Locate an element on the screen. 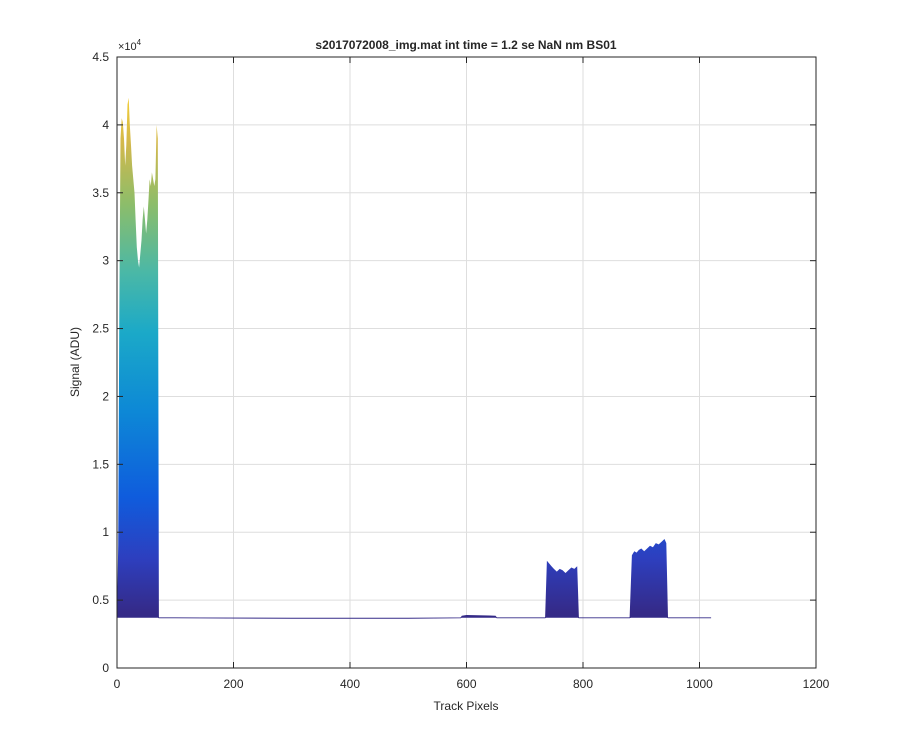  y-tick-label: 1 is located at coordinates (105, 532).